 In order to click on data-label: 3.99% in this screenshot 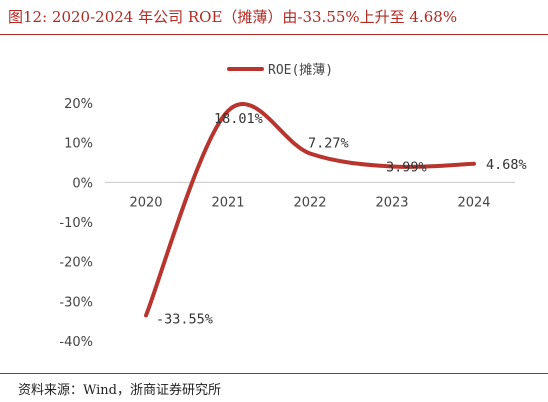, I will do `click(406, 168)`.